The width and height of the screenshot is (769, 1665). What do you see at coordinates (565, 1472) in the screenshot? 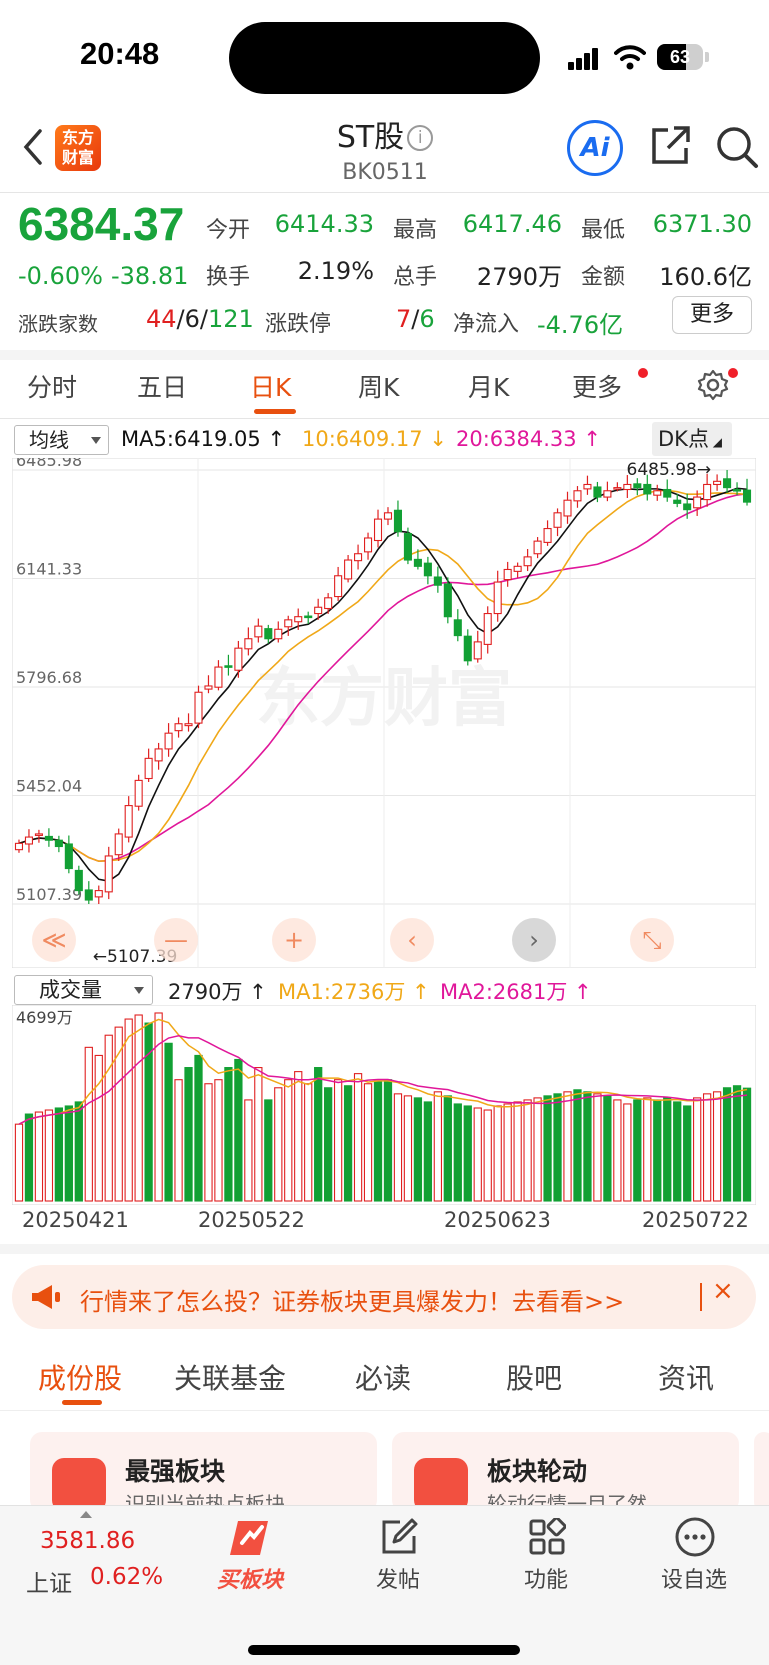
I see `sector-rotation-card: 板块轮动 轮动行情一目了然` at bounding box center [565, 1472].